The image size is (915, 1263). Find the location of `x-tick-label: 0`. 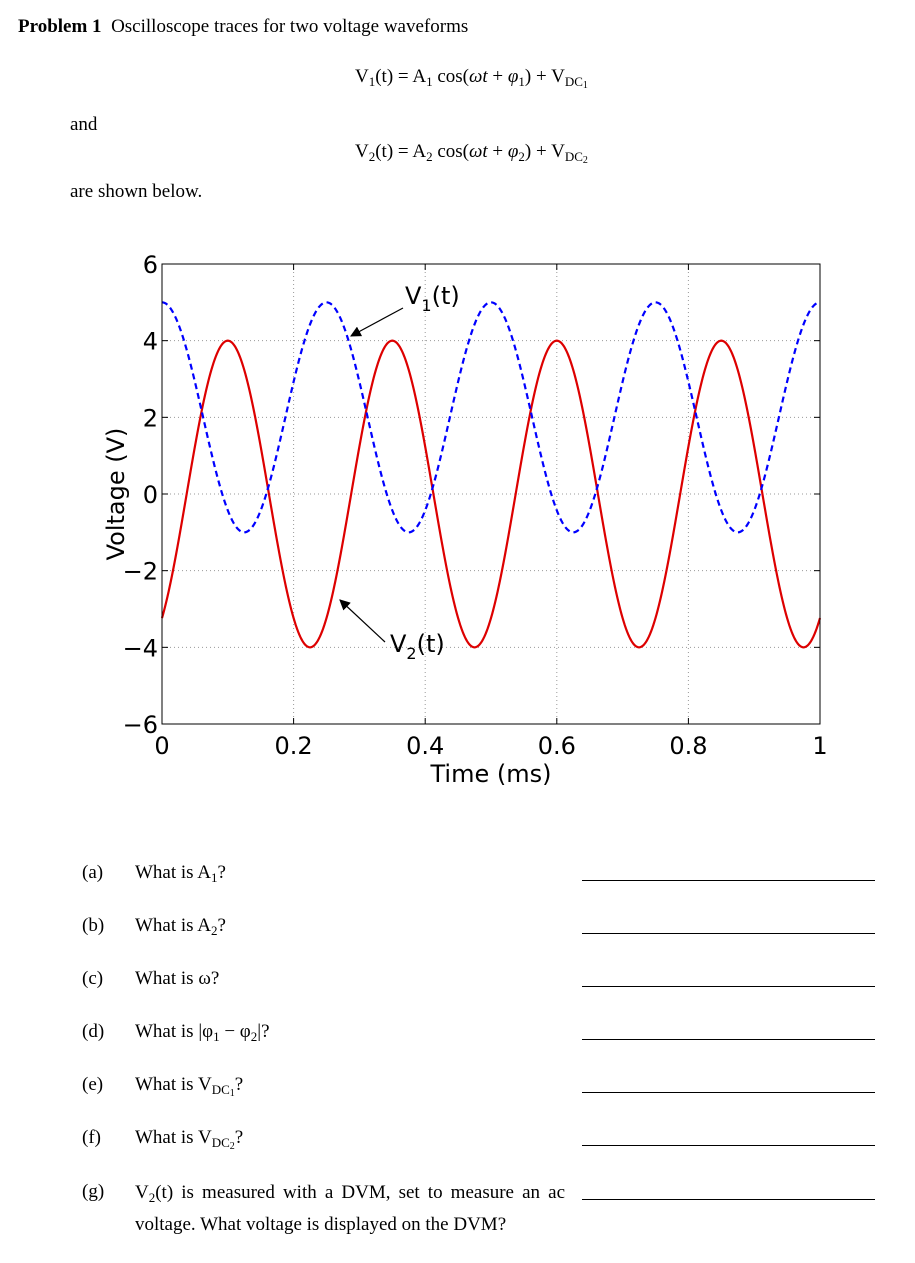

x-tick-label: 0 is located at coordinates (161, 746).